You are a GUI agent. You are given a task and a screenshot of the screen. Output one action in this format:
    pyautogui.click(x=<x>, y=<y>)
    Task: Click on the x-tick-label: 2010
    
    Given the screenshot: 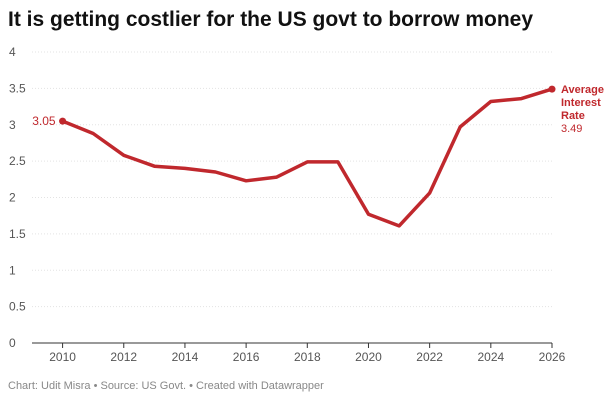 What is the action you would take?
    pyautogui.click(x=62, y=357)
    